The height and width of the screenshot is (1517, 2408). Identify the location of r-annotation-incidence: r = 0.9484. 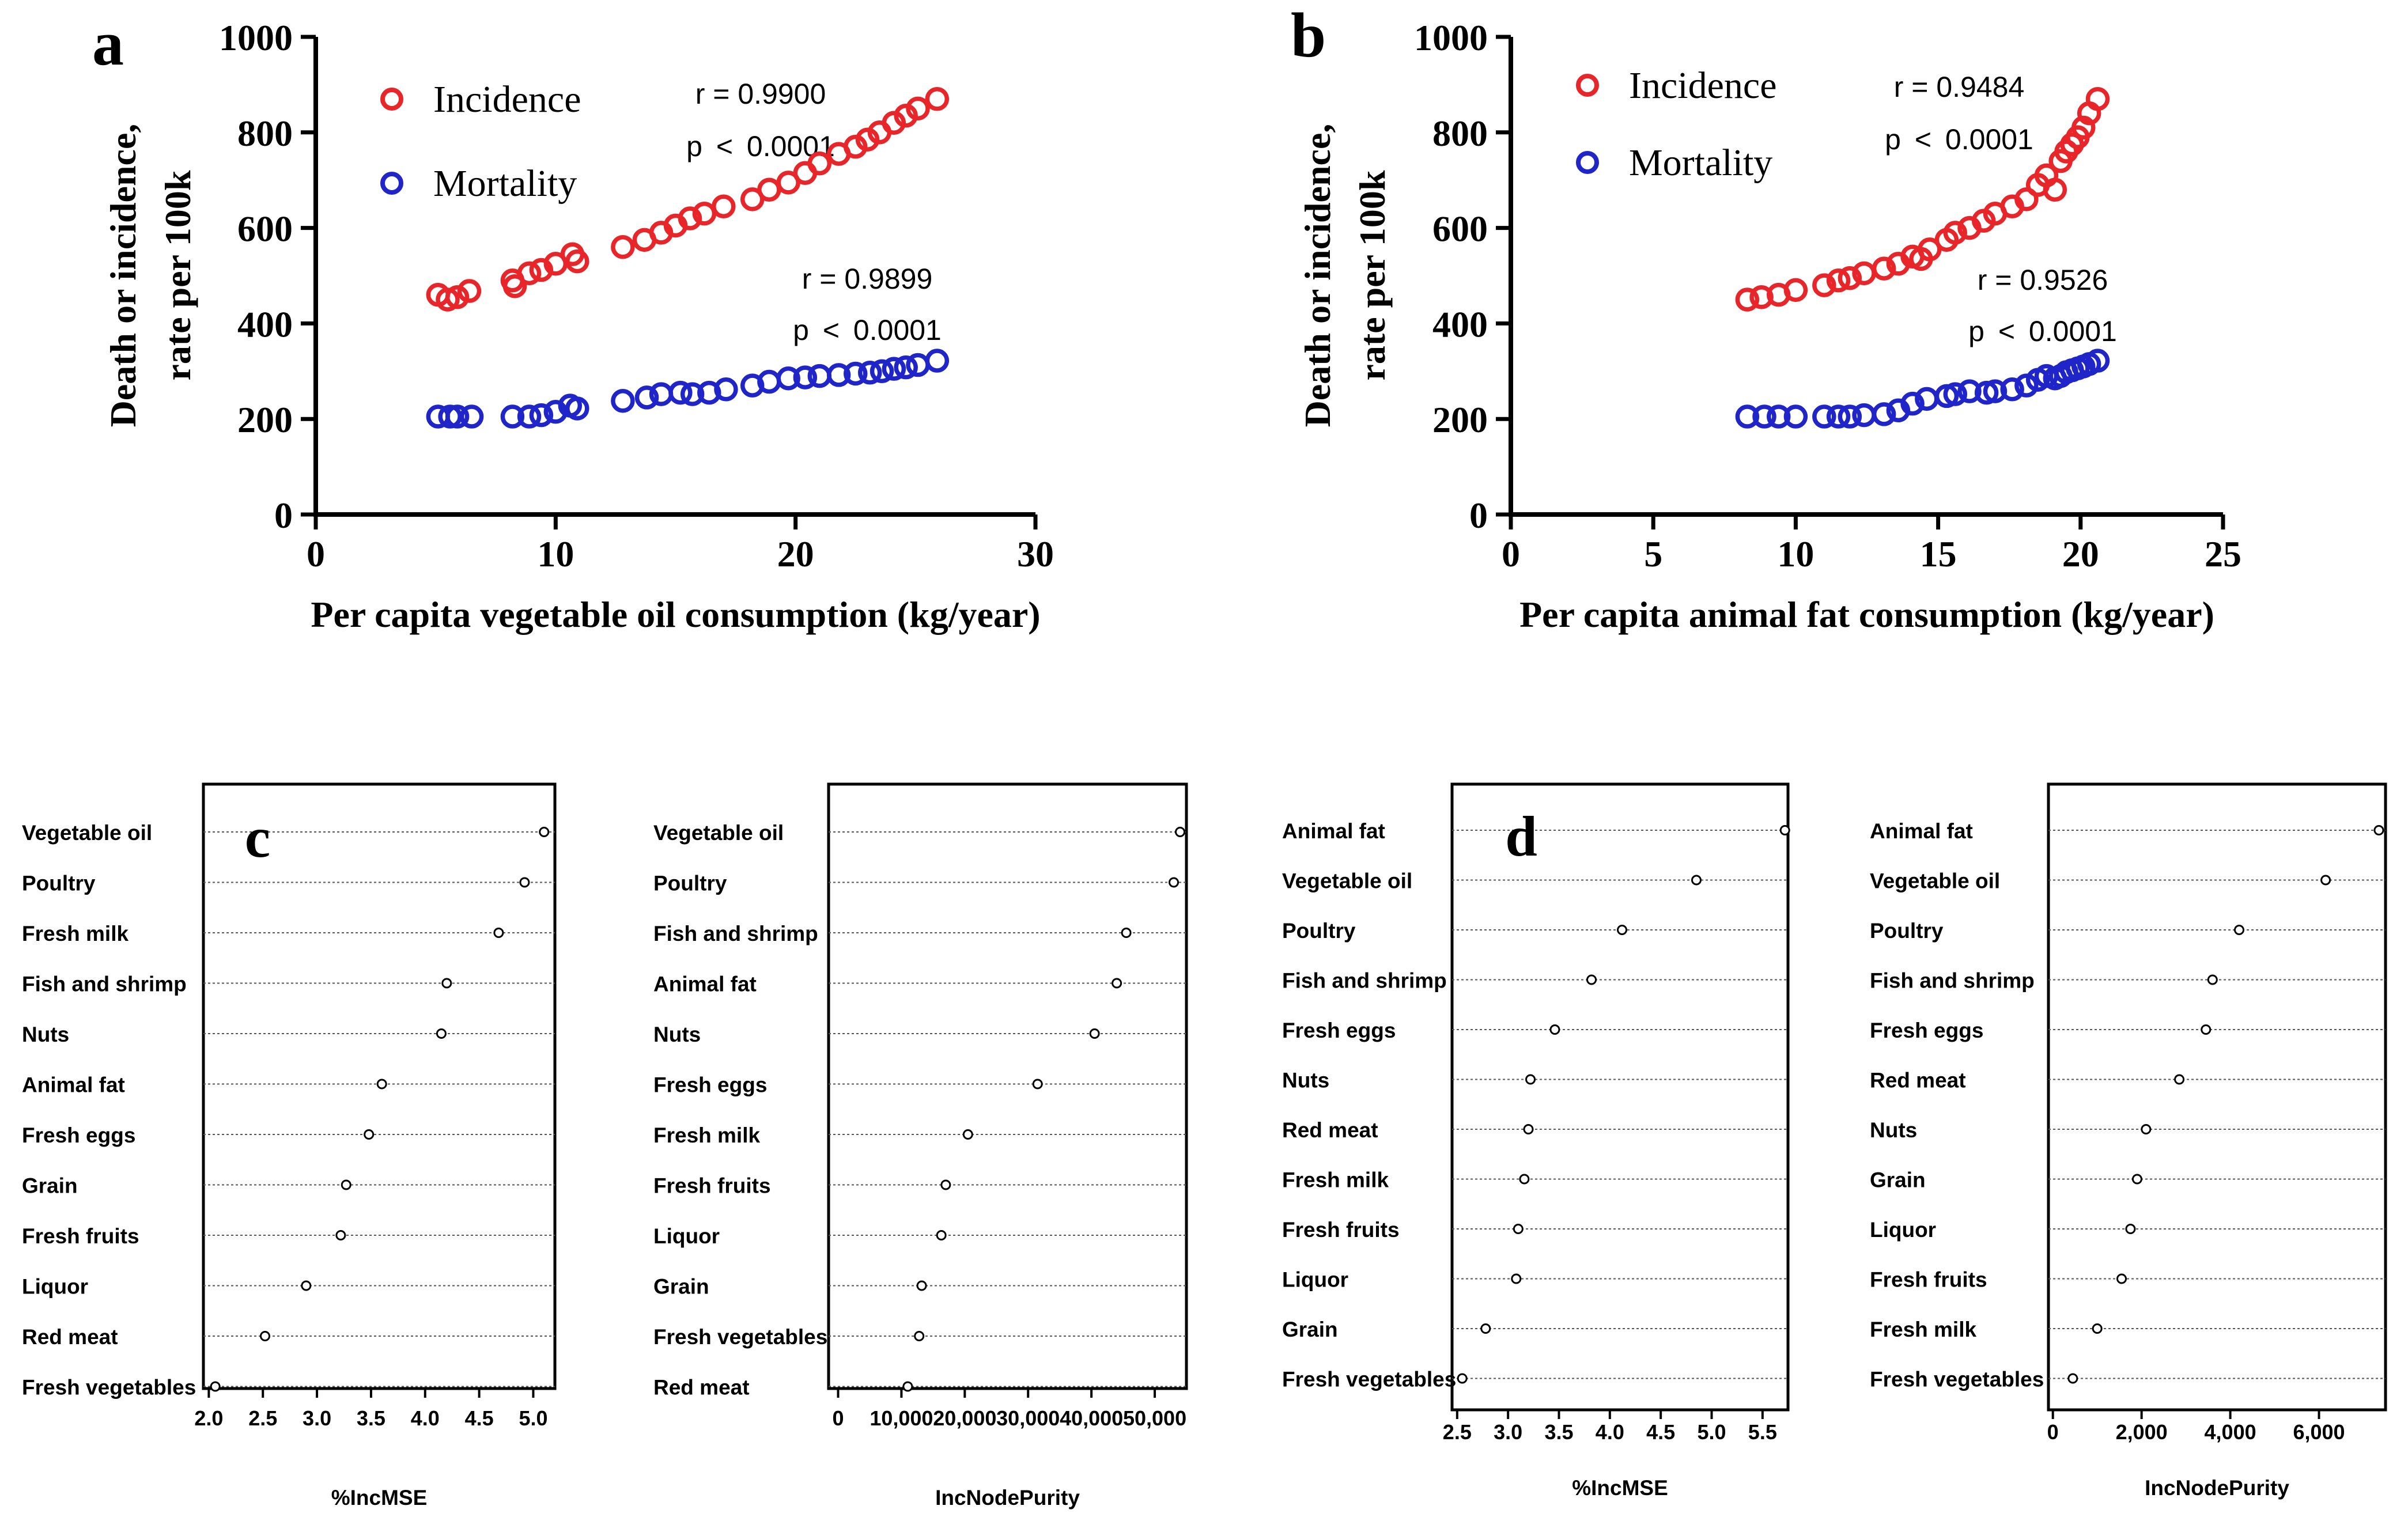
(1959, 87).